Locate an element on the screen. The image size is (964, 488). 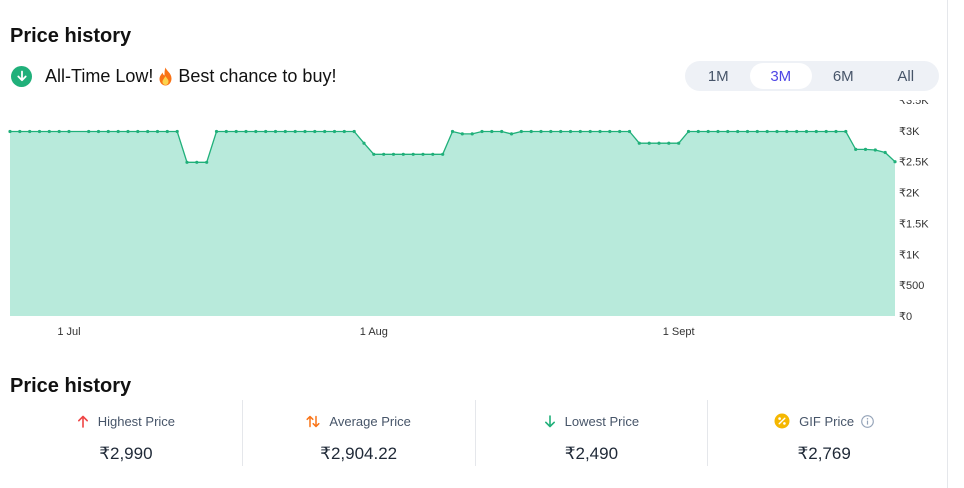
tab-all: All is located at coordinates (906, 76).